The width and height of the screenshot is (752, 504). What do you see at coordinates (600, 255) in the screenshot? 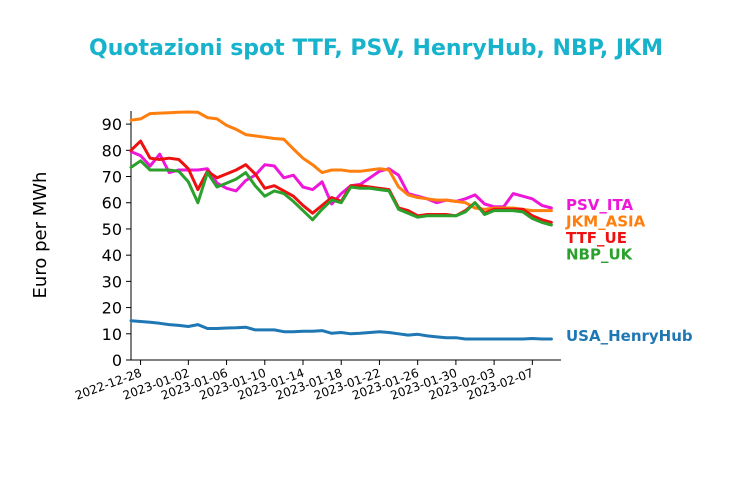
I see `series-label-nbp-uk: NBP_UK` at bounding box center [600, 255].